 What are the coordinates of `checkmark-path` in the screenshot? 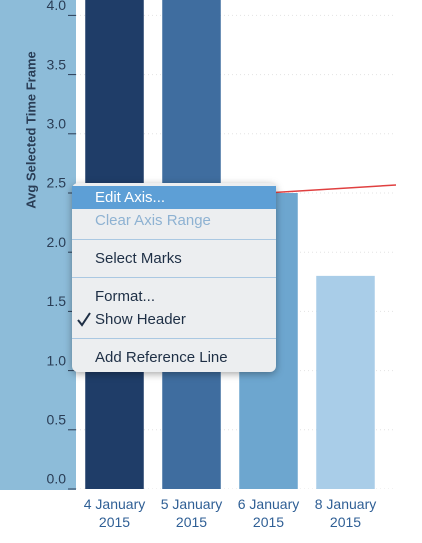 It's located at (84, 319).